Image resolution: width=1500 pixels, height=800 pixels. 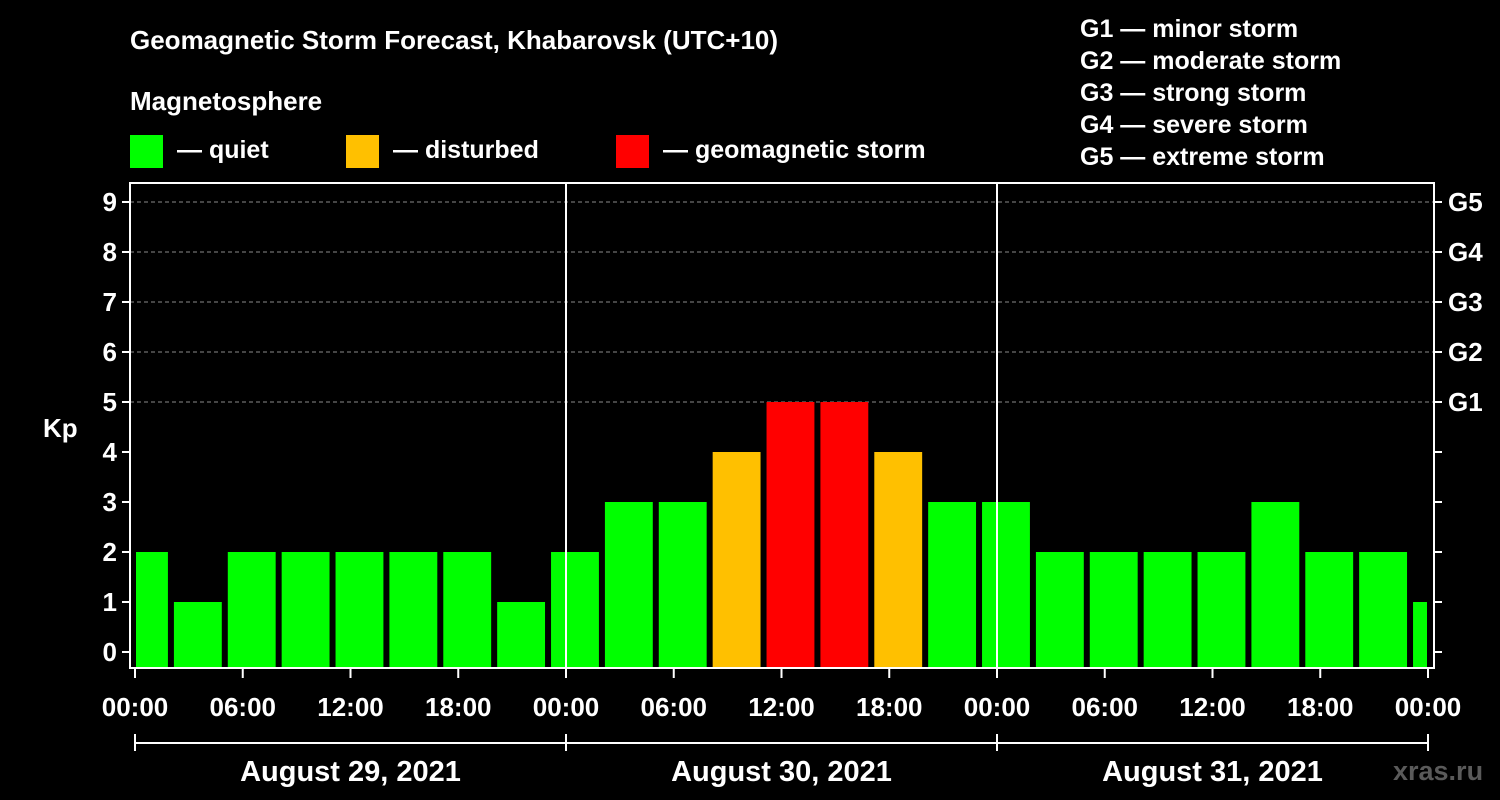 What do you see at coordinates (110, 502) in the screenshot?
I see `y-tick-label-3: 3` at bounding box center [110, 502].